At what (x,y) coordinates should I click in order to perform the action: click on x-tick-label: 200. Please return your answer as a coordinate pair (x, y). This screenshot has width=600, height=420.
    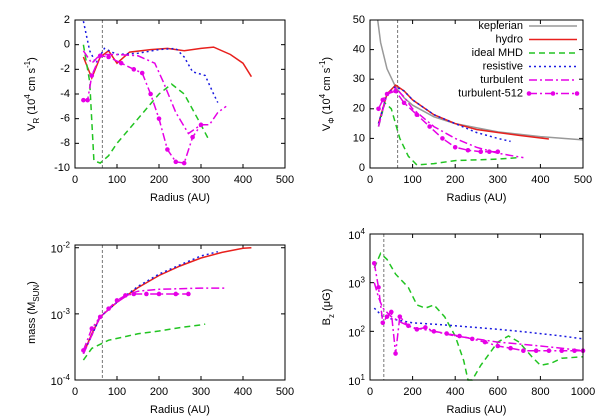
    Looking at the image, I should click on (159, 392).